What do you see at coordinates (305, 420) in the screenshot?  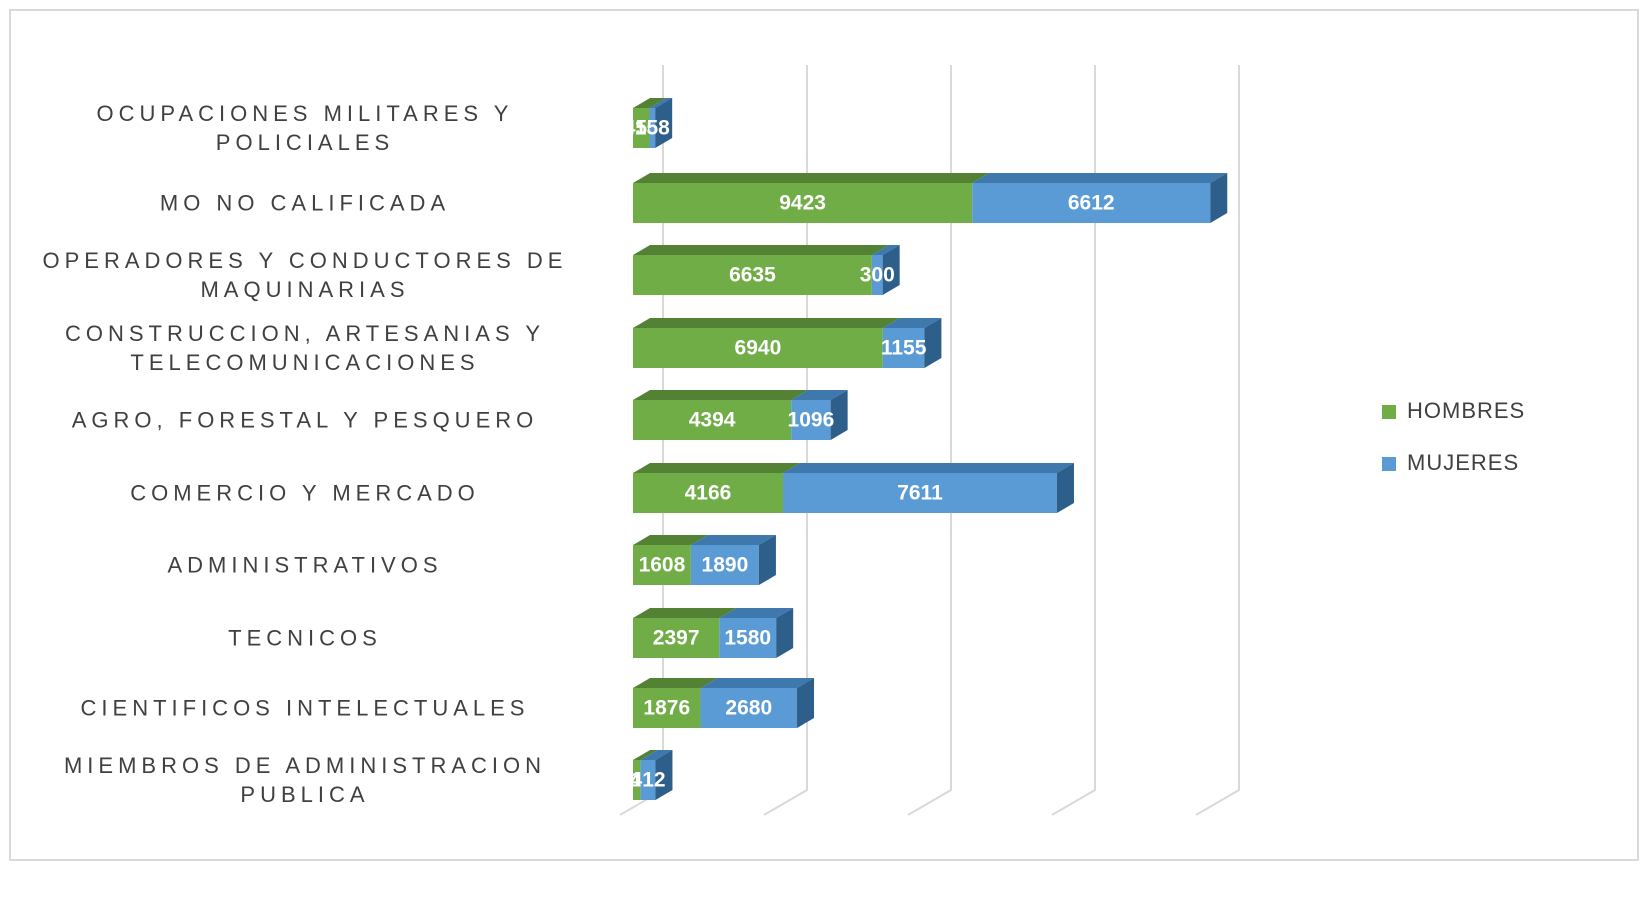 I see `category-label: AGRO, FORESTAL Y PESQUERO` at bounding box center [305, 420].